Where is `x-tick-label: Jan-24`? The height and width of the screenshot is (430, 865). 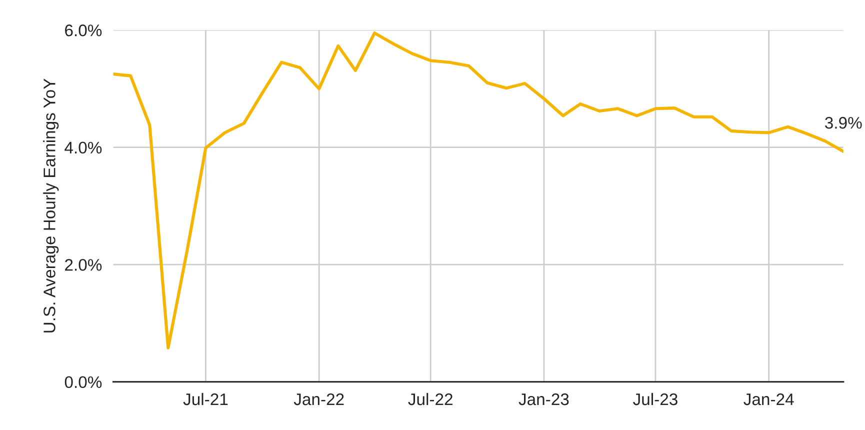
x-tick-label: Jan-24 is located at coordinates (769, 399).